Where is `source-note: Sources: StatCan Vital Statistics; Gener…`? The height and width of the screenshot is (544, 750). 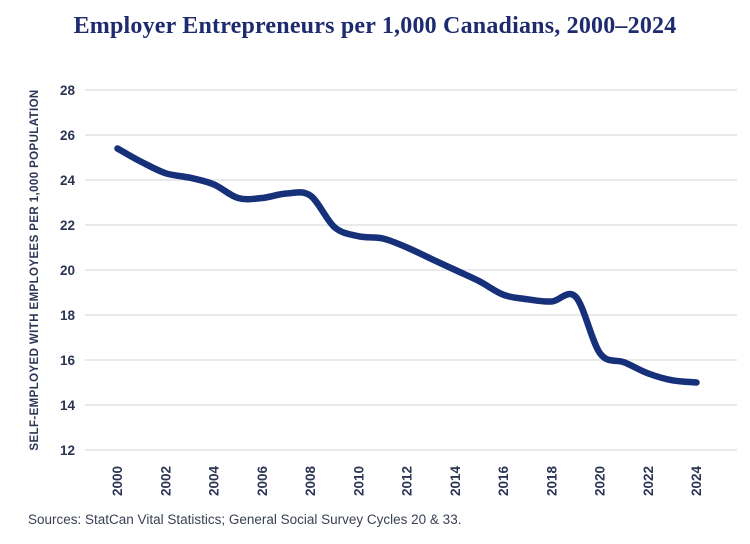 source-note: Sources: StatCan Vital Statistics; Gener… is located at coordinates (245, 519).